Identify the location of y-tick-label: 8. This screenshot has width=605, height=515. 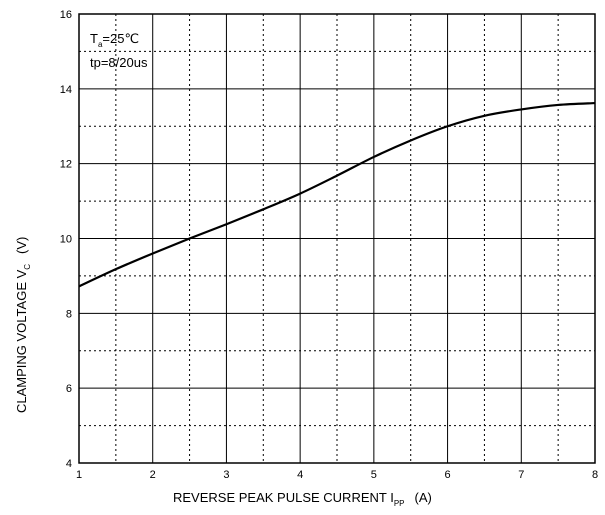
(69, 314).